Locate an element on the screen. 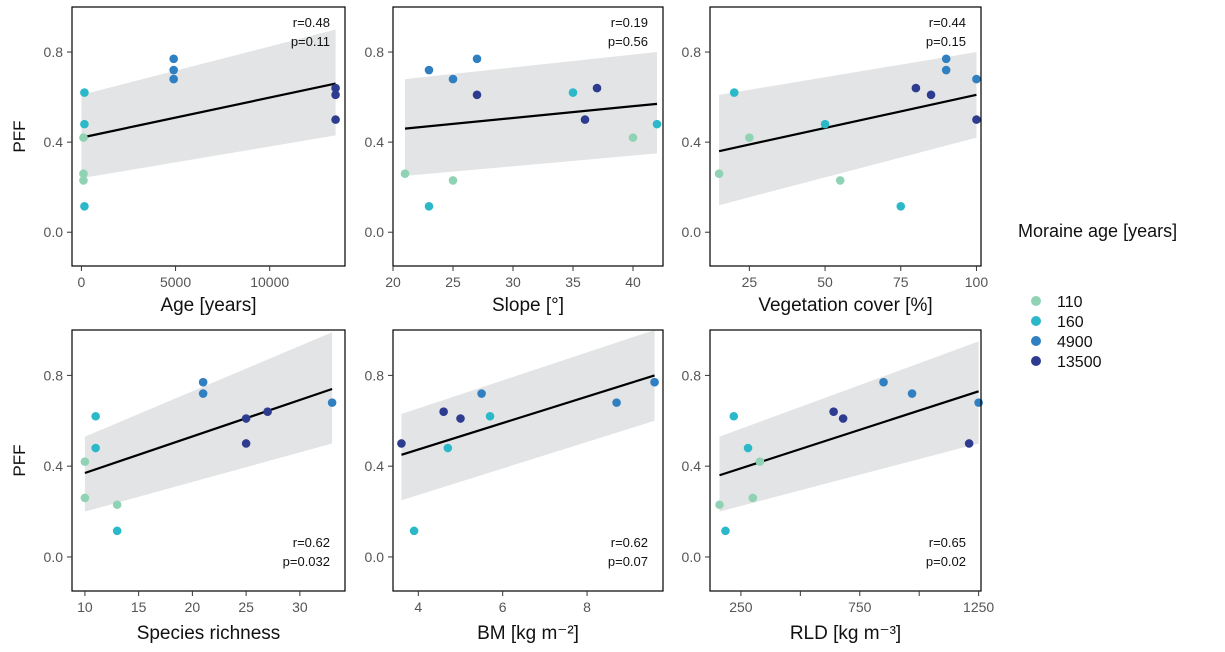  stat-annotation: r=0.48 is located at coordinates (311, 22).